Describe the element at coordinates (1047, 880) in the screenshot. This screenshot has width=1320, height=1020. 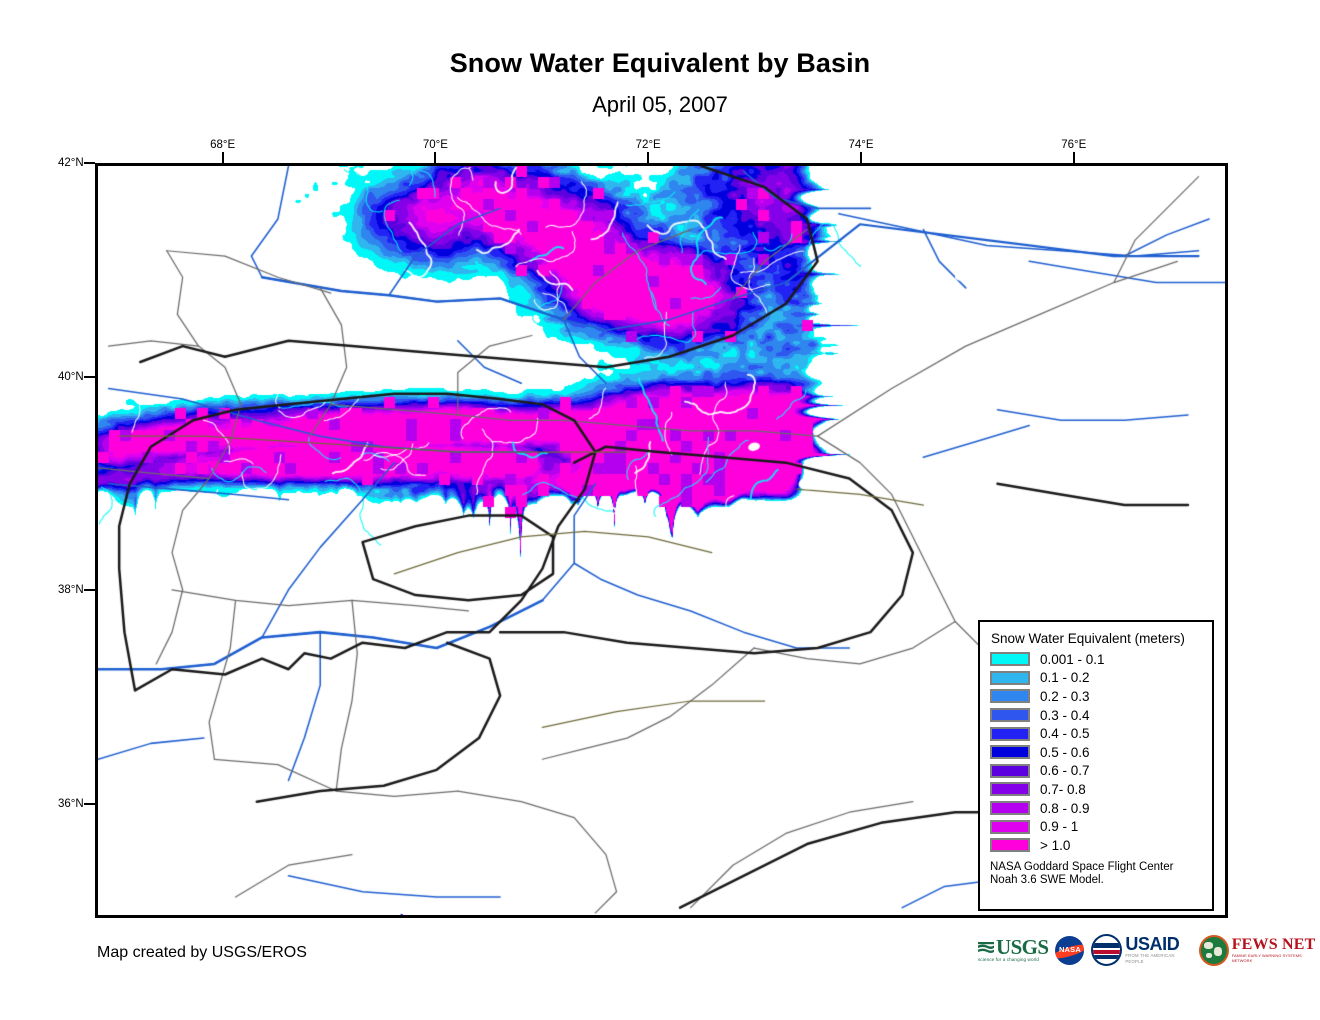
I see `legend-credit-line2: Noah 3.6 SWE Model.` at that location.